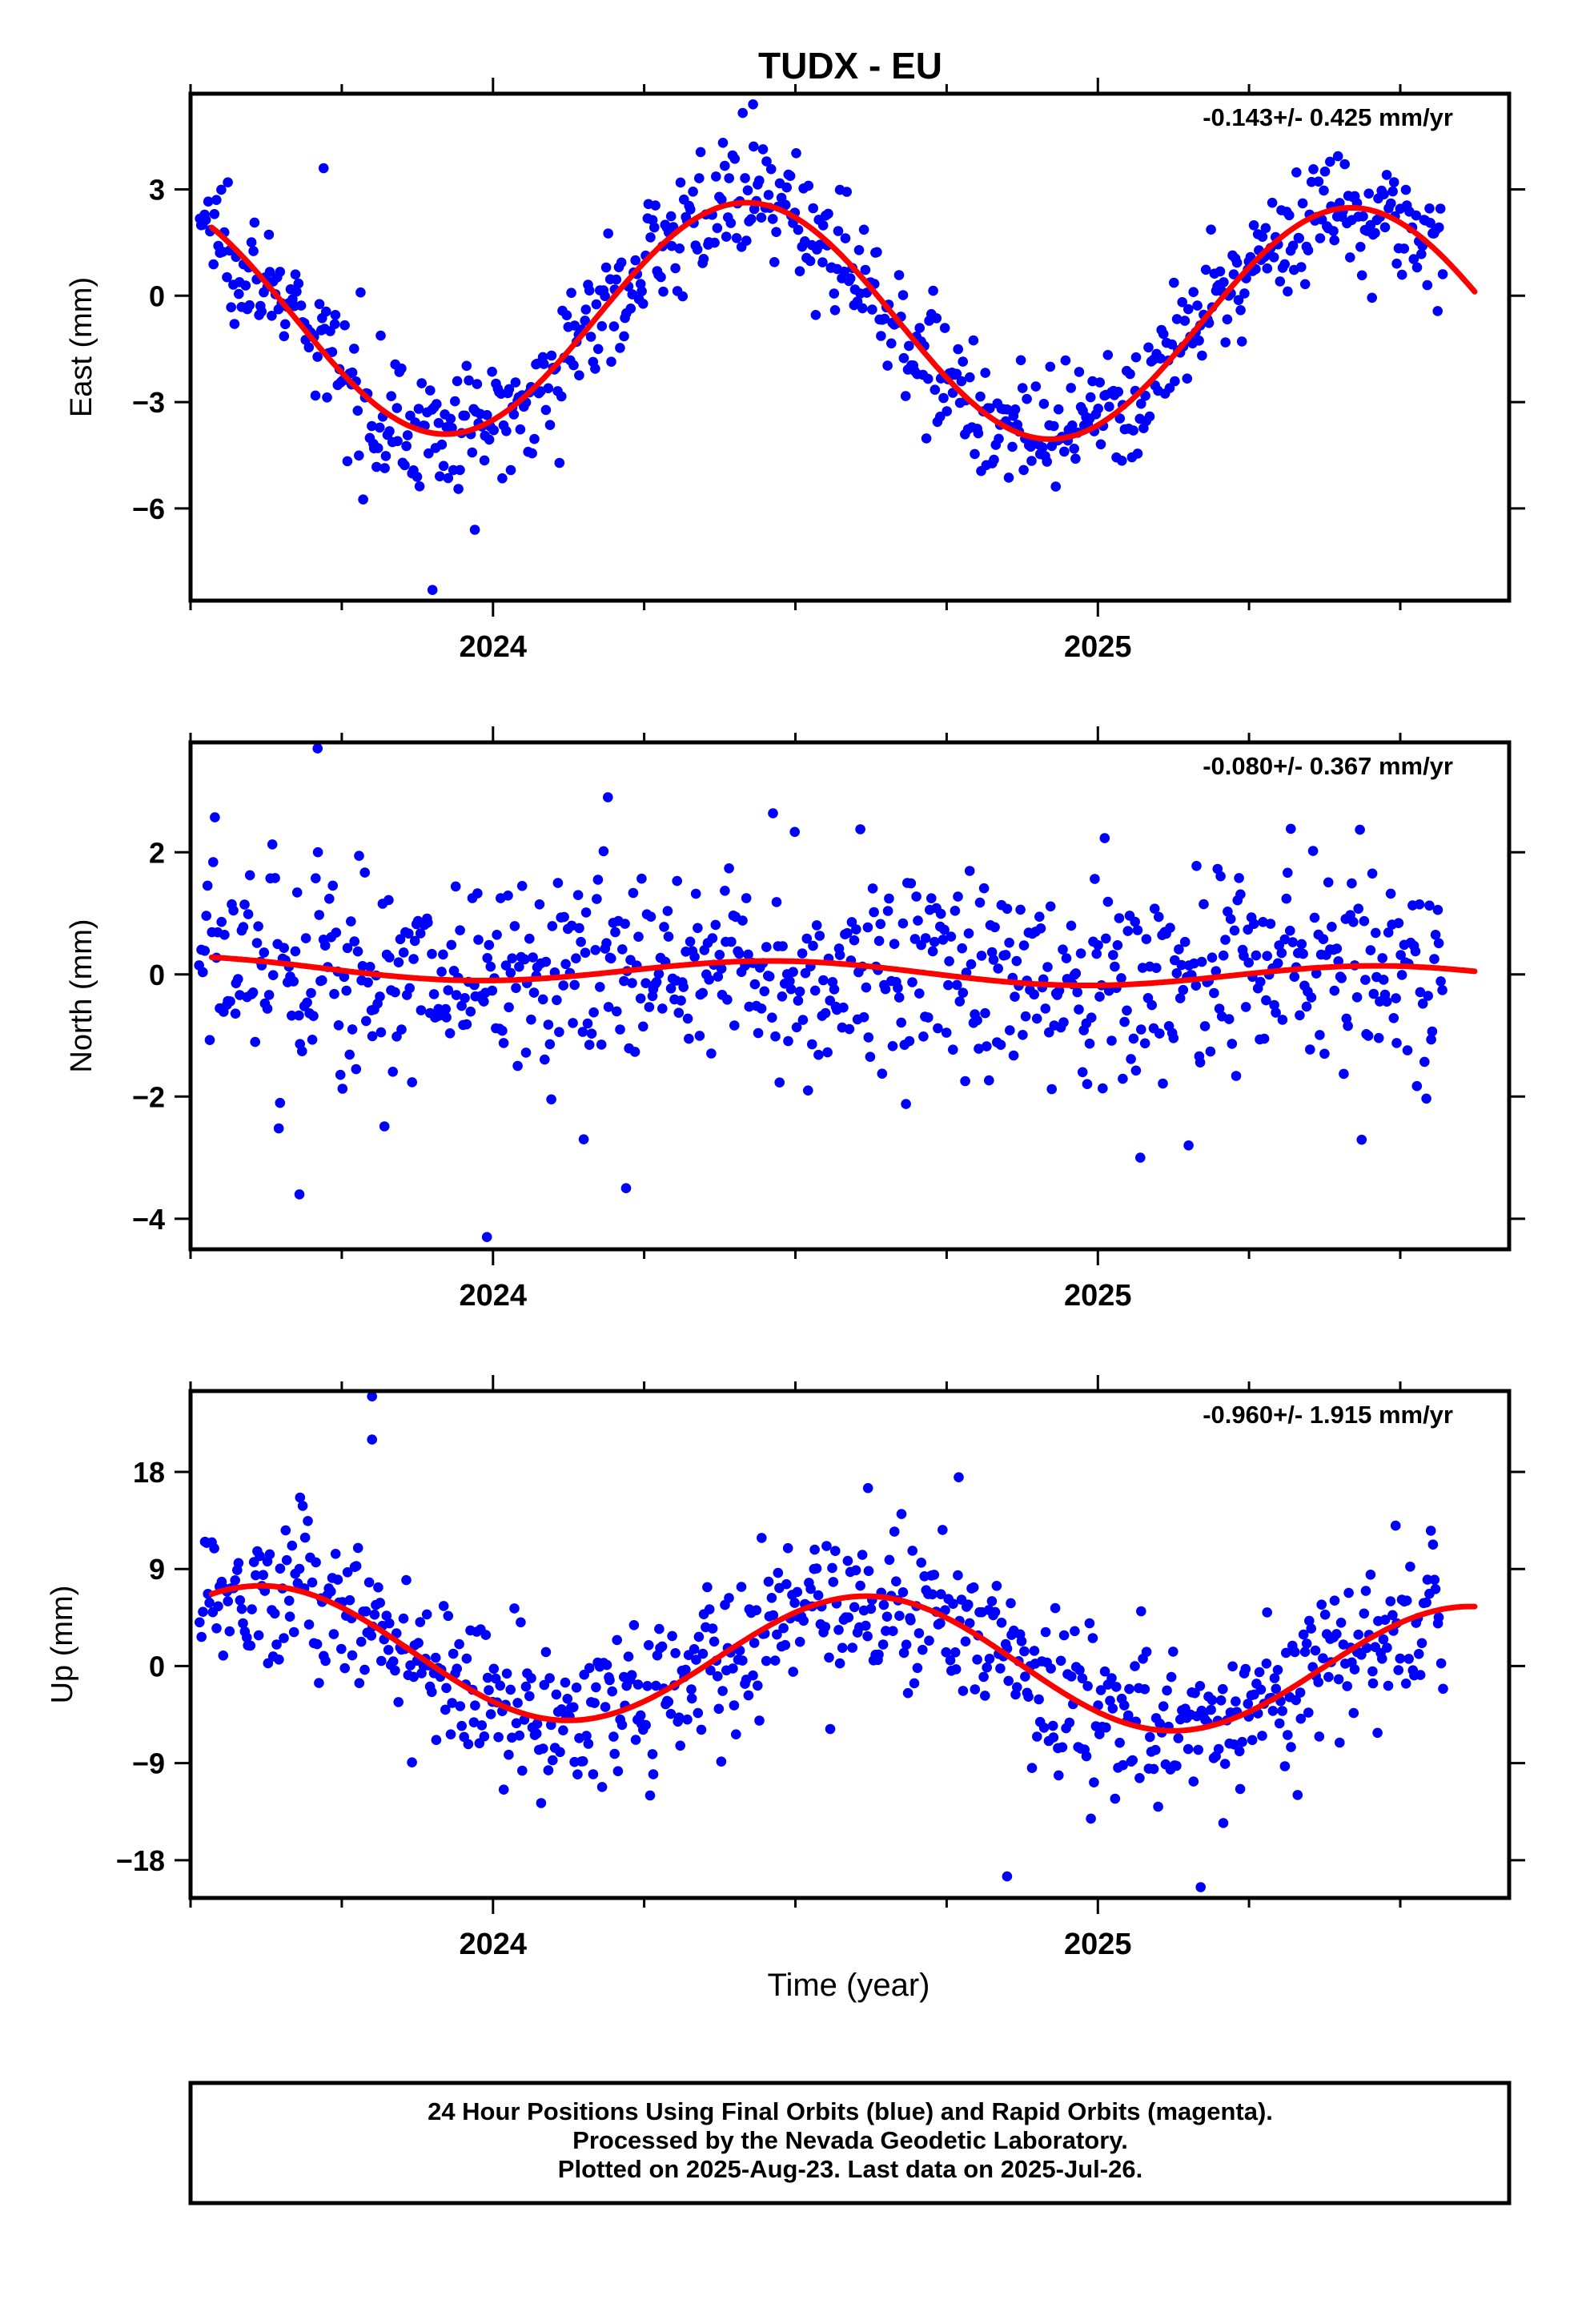 This screenshot has height=2324, width=1582. What do you see at coordinates (494, 647) in the screenshot?
I see `x-tick-label: 2024` at bounding box center [494, 647].